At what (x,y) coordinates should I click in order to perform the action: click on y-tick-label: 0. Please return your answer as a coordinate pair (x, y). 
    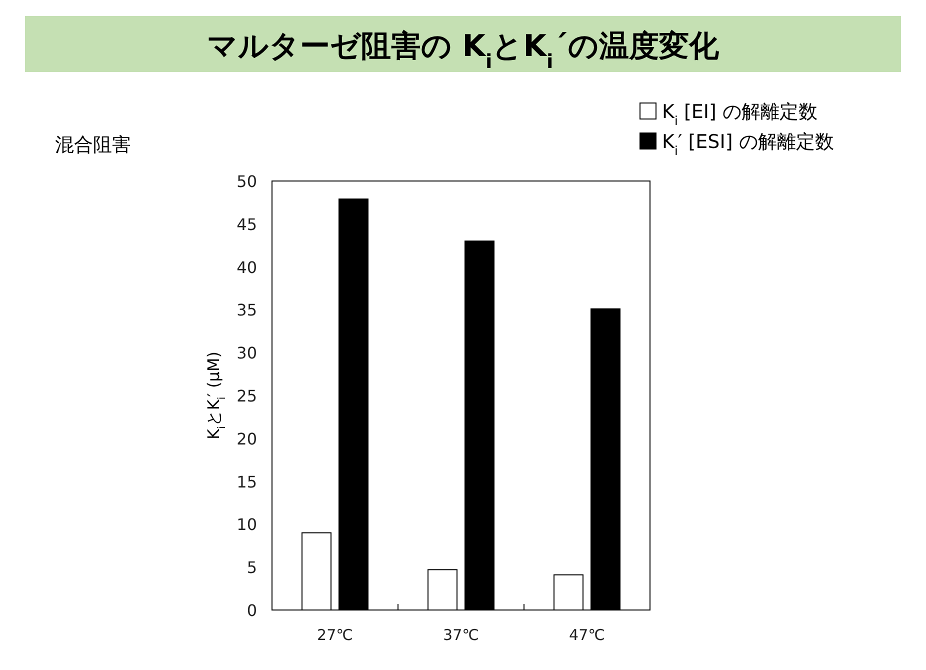
    Looking at the image, I should click on (251, 610).